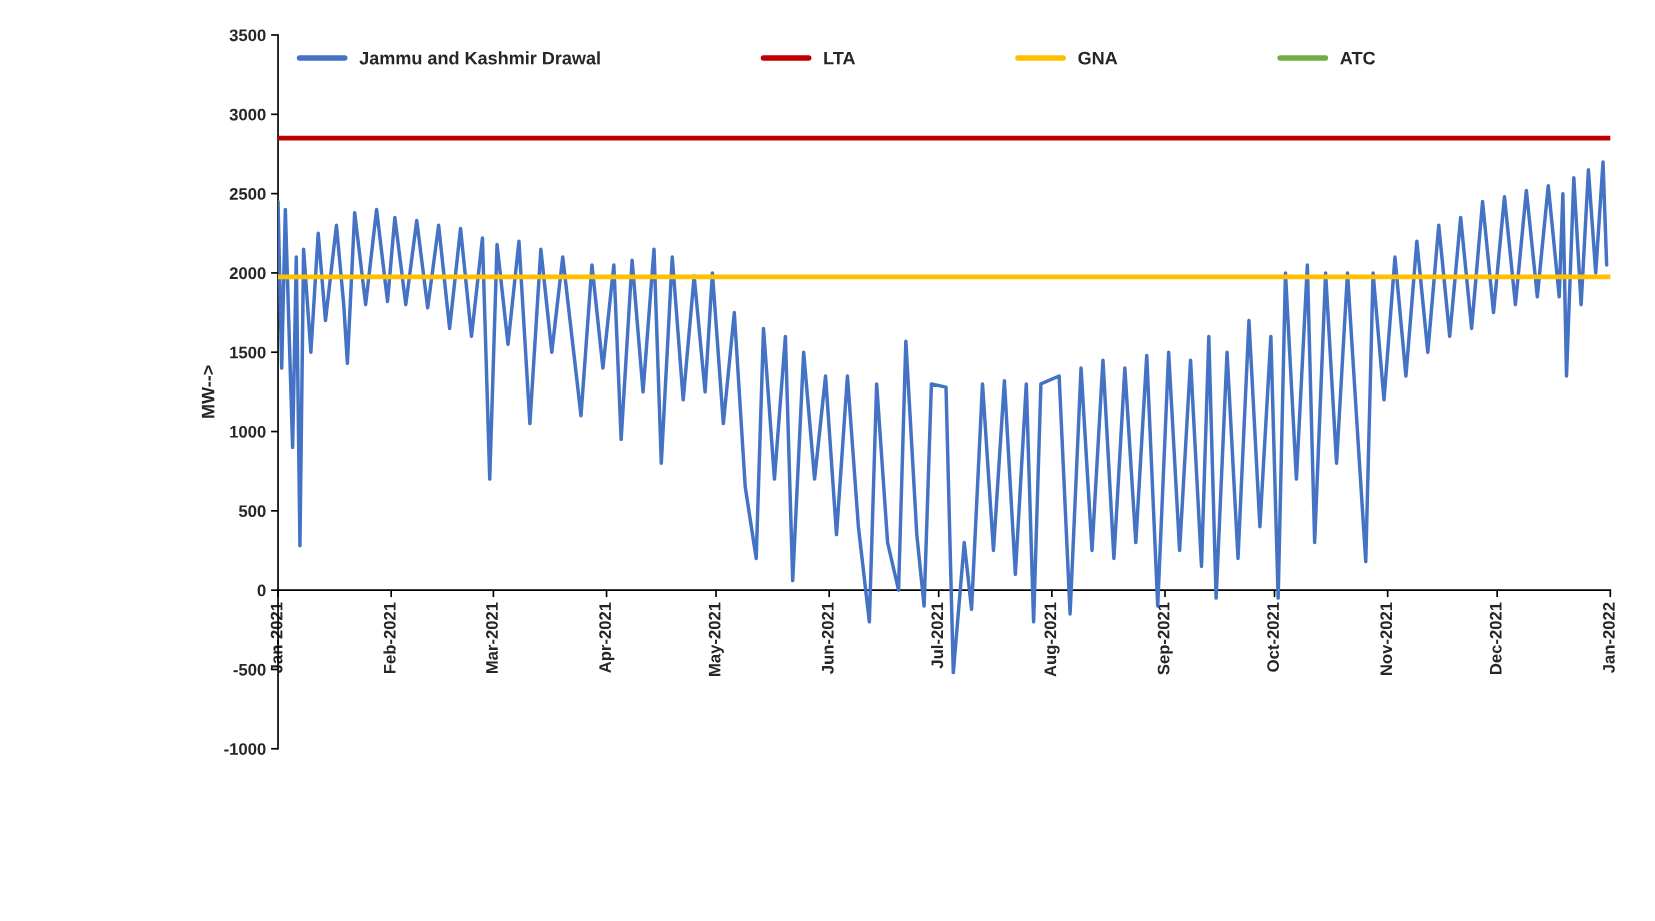 The width and height of the screenshot is (1655, 921). Describe the element at coordinates (245, 749) in the screenshot. I see `y-tick-label: -1000` at that location.